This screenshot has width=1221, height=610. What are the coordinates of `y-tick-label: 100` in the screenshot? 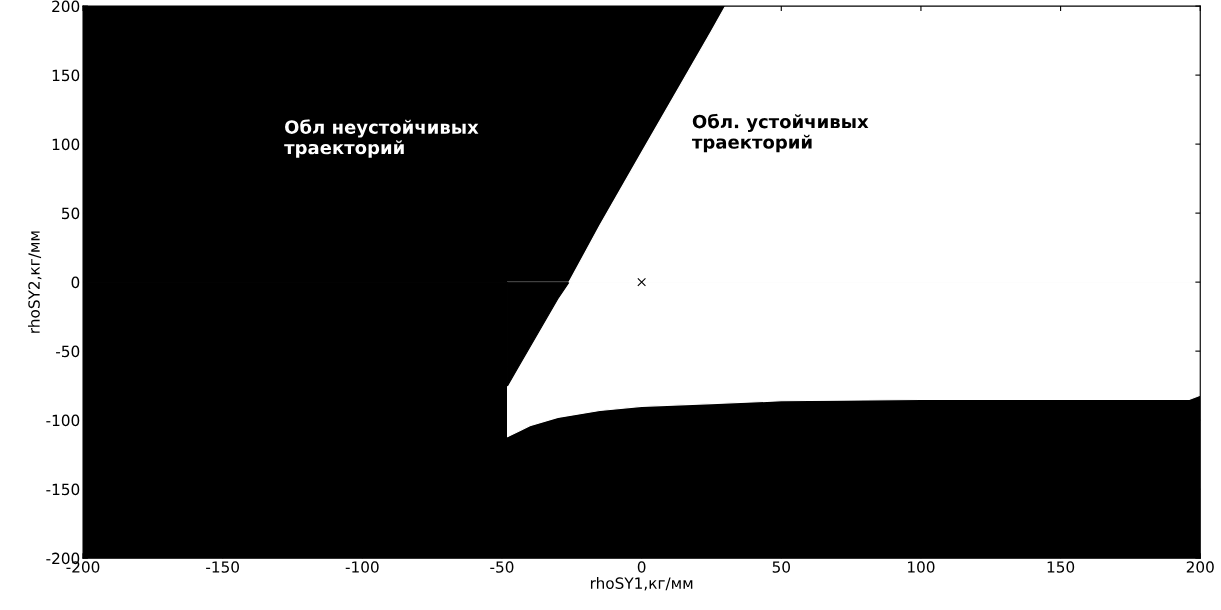 It's located at (66, 144).